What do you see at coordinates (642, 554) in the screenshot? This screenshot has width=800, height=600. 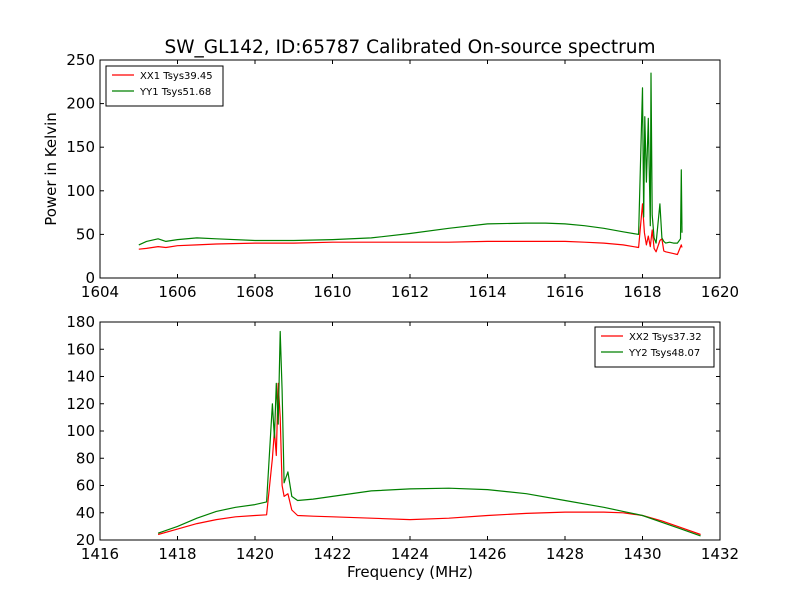 I see `x-tick-label: 1430` at bounding box center [642, 554].